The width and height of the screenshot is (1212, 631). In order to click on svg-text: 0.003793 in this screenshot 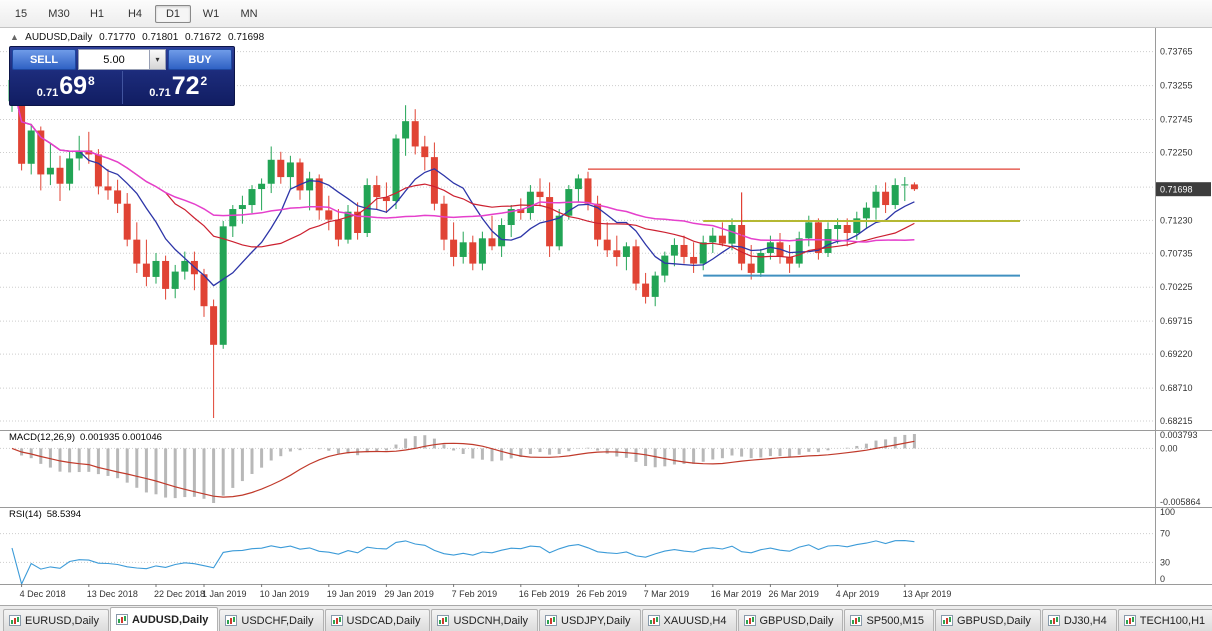, I will do `click(1179, 435)`.